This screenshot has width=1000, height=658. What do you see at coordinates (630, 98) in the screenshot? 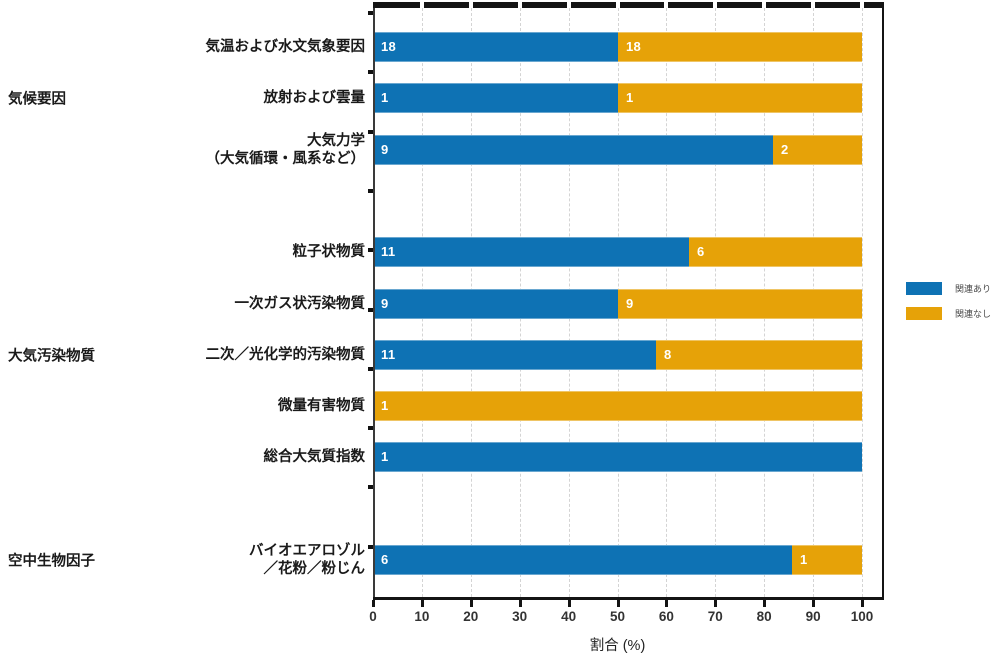
I see `value-label-unrelated: 1` at bounding box center [630, 98].